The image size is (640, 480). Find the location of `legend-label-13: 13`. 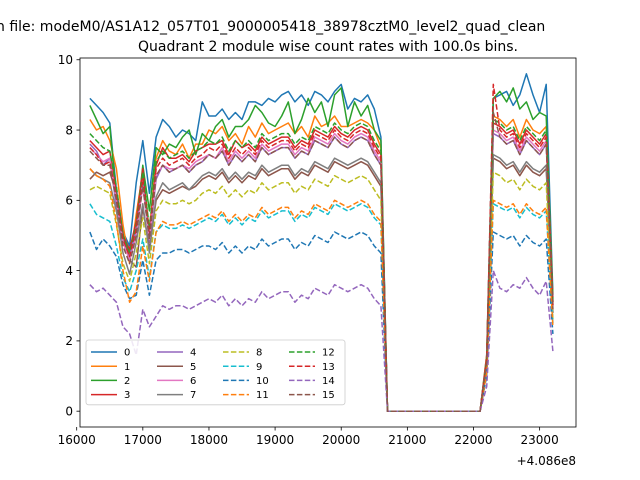

legend-label-13: 13 is located at coordinates (328, 367).